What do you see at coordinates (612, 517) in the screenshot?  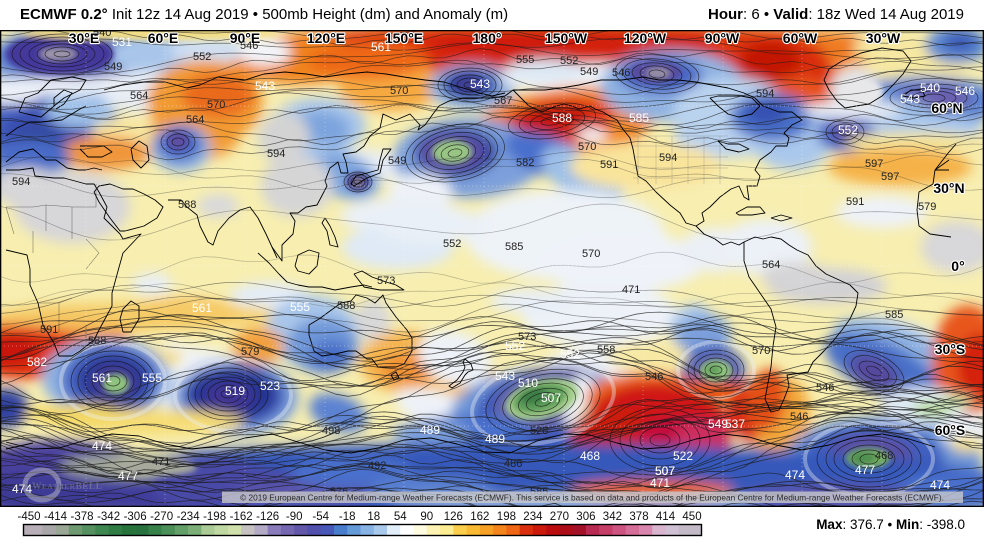 I see `svg-text: 342` at bounding box center [612, 517].